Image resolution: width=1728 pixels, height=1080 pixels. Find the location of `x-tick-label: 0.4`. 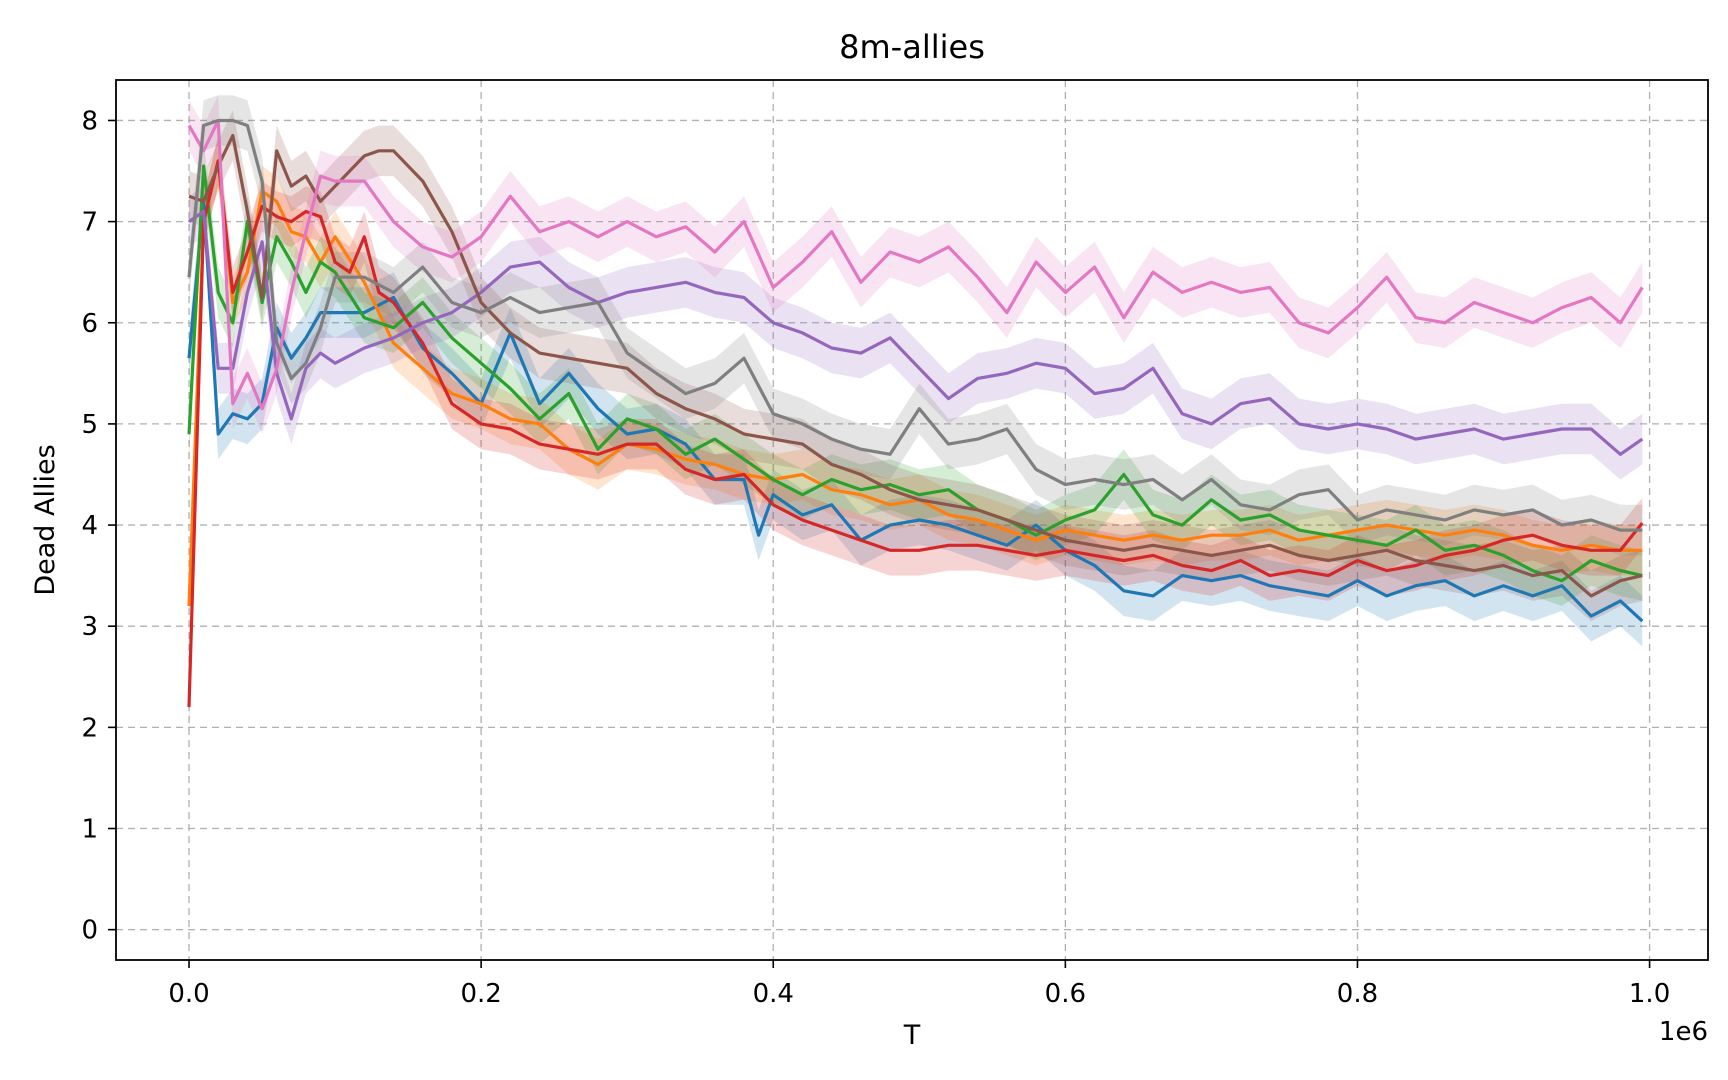

x-tick-label: 0.4 is located at coordinates (773, 994).